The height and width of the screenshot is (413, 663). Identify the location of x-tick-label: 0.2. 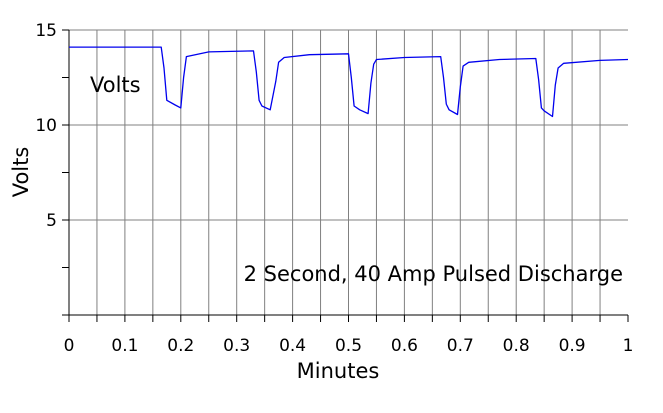
(180, 346).